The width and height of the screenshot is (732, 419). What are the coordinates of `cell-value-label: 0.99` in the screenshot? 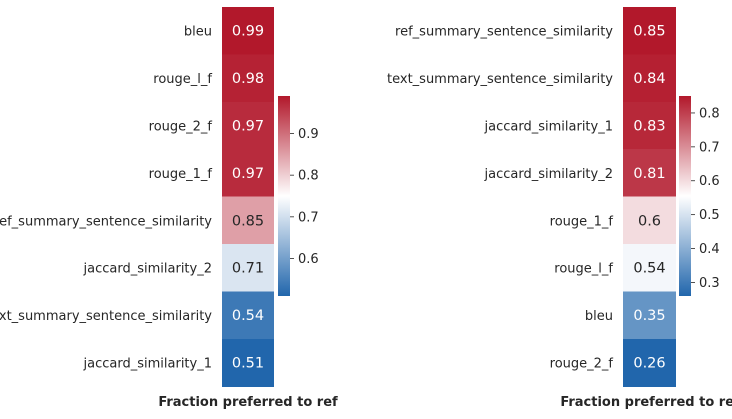 It's located at (248, 32).